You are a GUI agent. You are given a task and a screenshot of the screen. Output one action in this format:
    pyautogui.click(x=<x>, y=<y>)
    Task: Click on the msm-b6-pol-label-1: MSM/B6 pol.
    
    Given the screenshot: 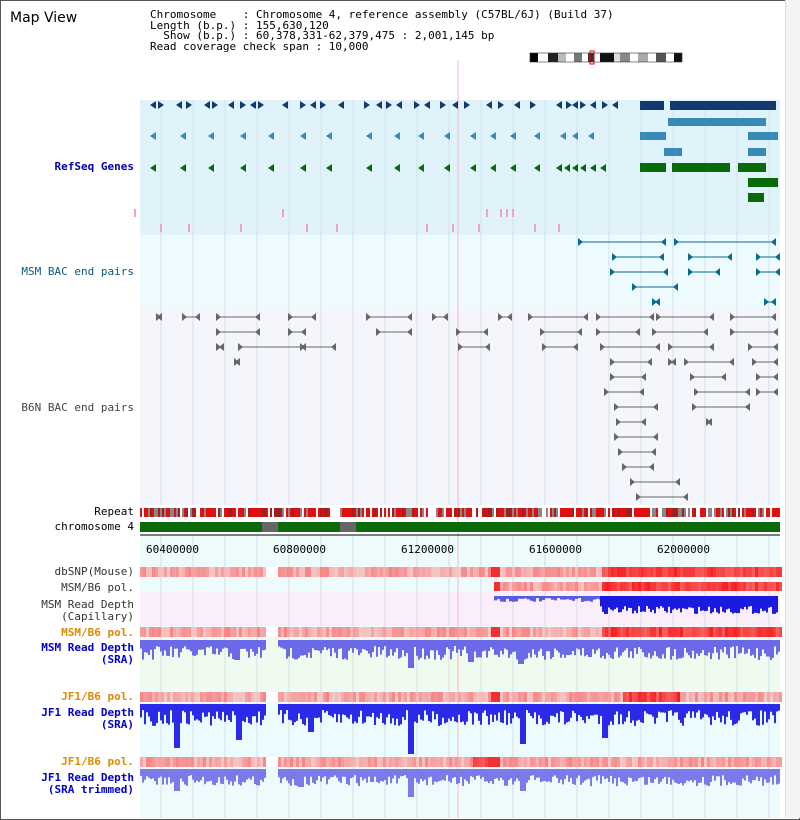 What is the action you would take?
    pyautogui.click(x=97, y=587)
    